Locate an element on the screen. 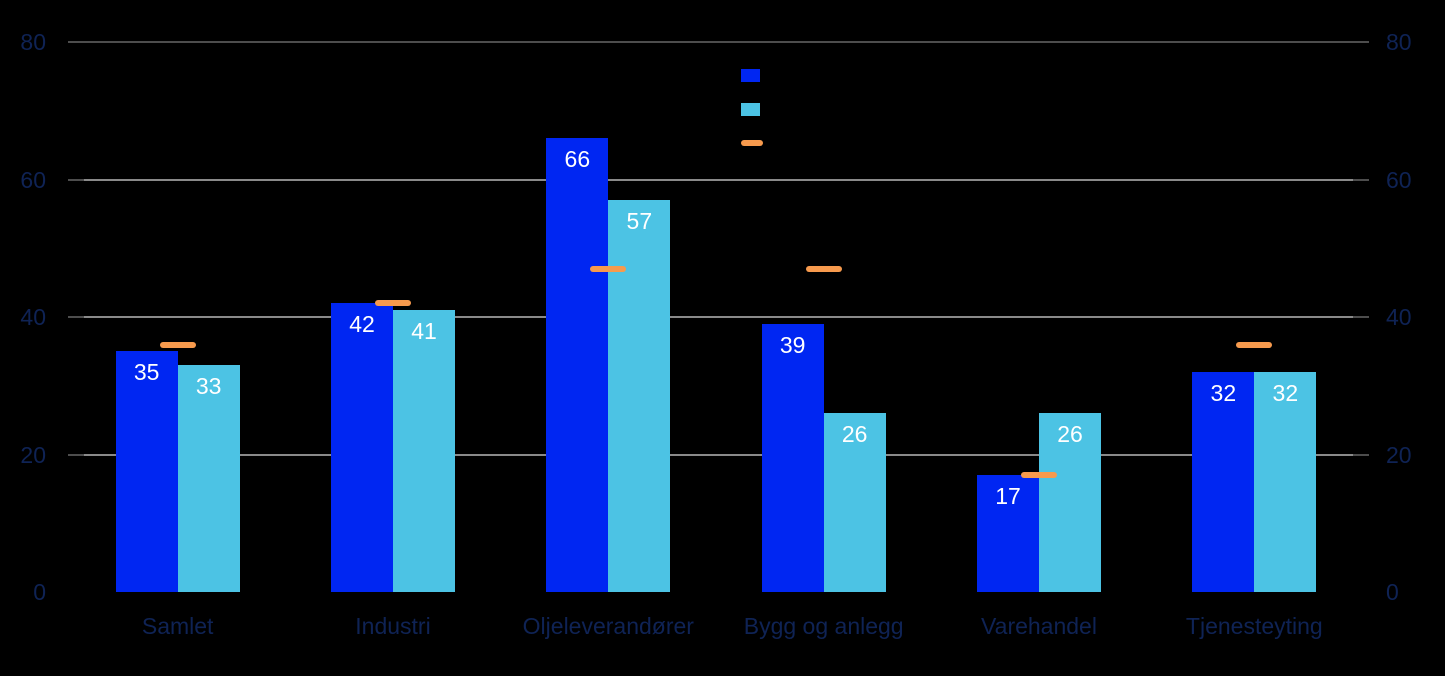 Image resolution: width=1445 pixels, height=676 pixels. legend is located at coordinates (841, 109).